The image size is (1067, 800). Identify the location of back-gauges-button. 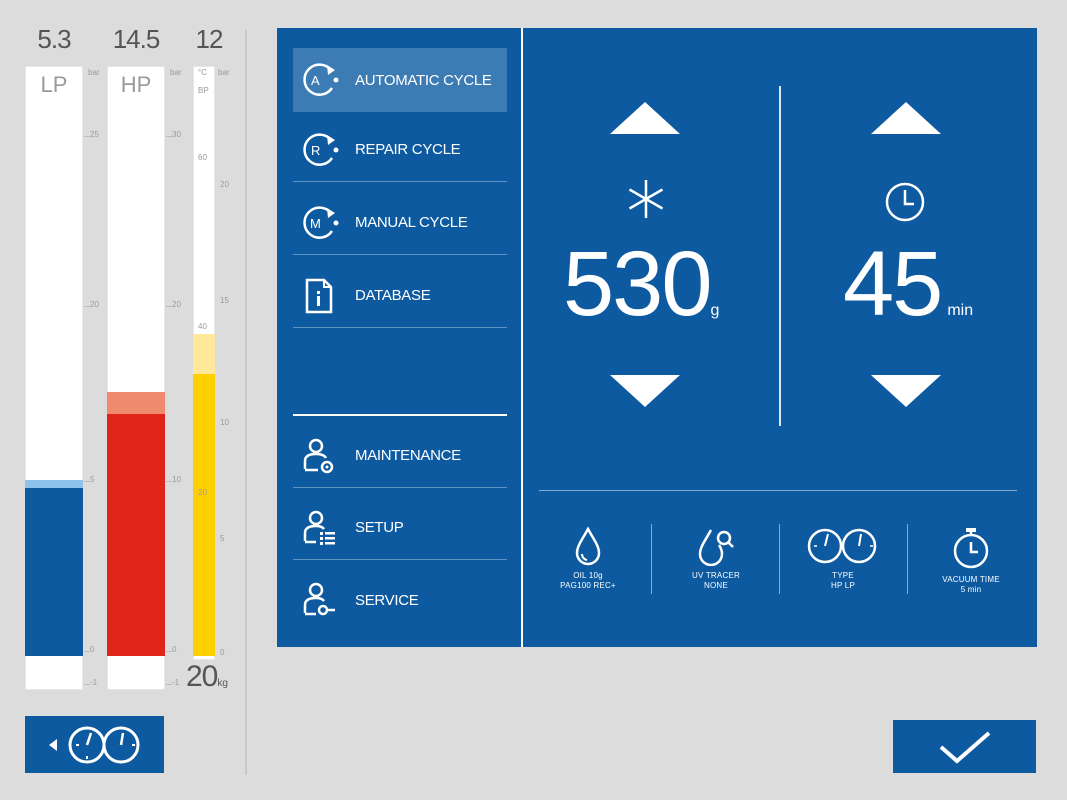
(94, 744).